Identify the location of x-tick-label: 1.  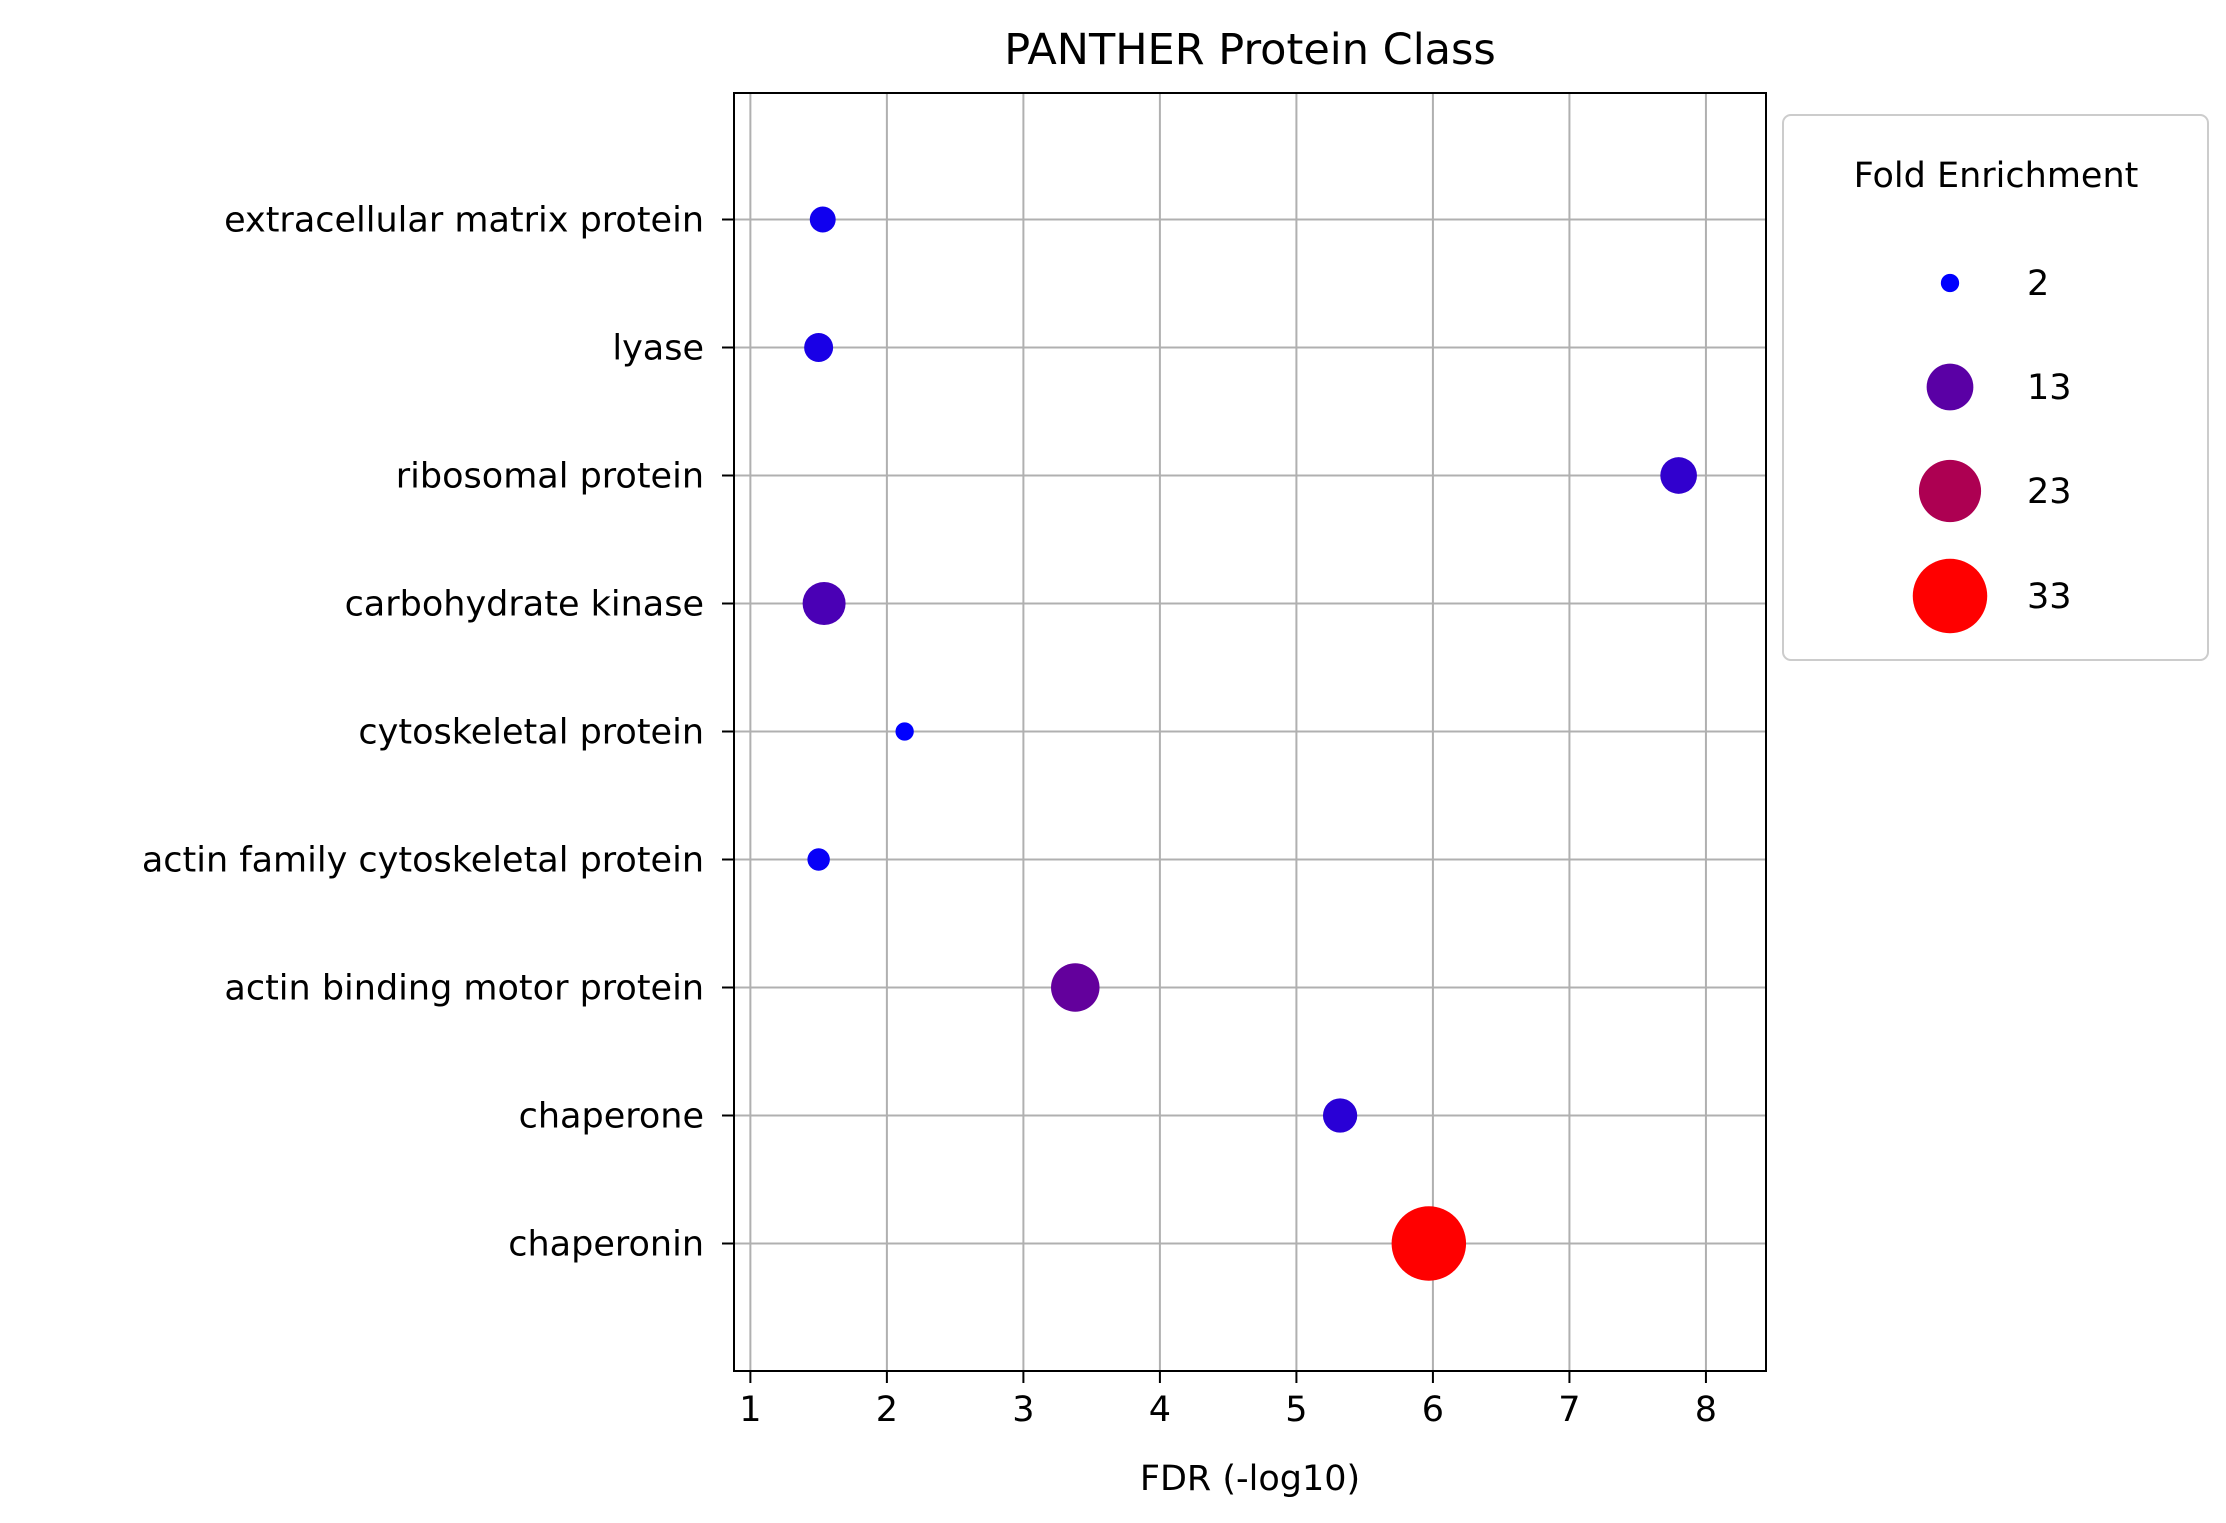
(750, 1410).